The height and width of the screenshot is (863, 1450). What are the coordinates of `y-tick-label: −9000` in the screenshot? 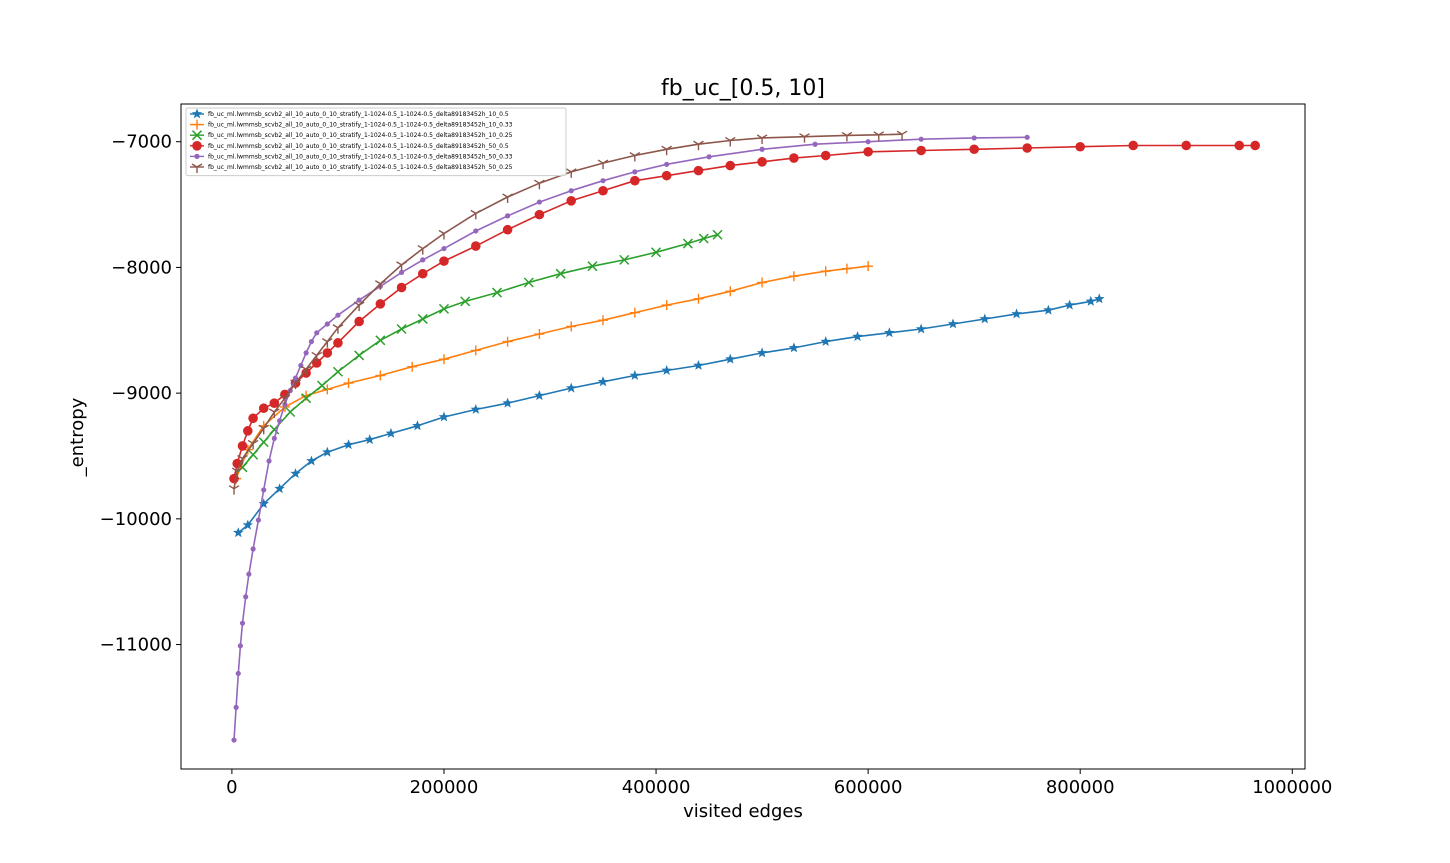 It's located at (141, 393).